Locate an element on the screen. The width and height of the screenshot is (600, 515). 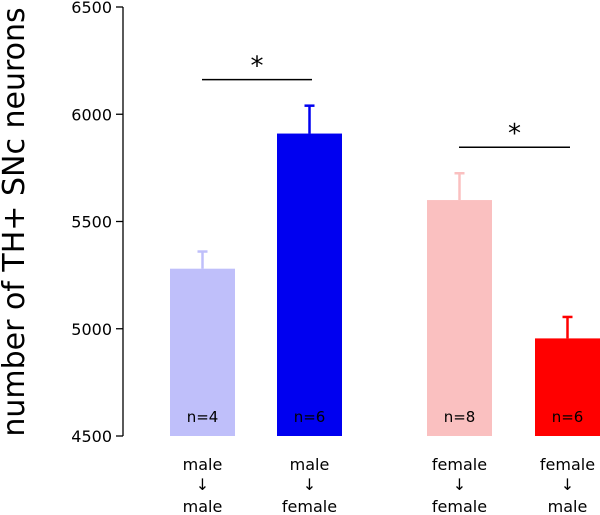
y-tick-label: 5500 is located at coordinates (91, 222).